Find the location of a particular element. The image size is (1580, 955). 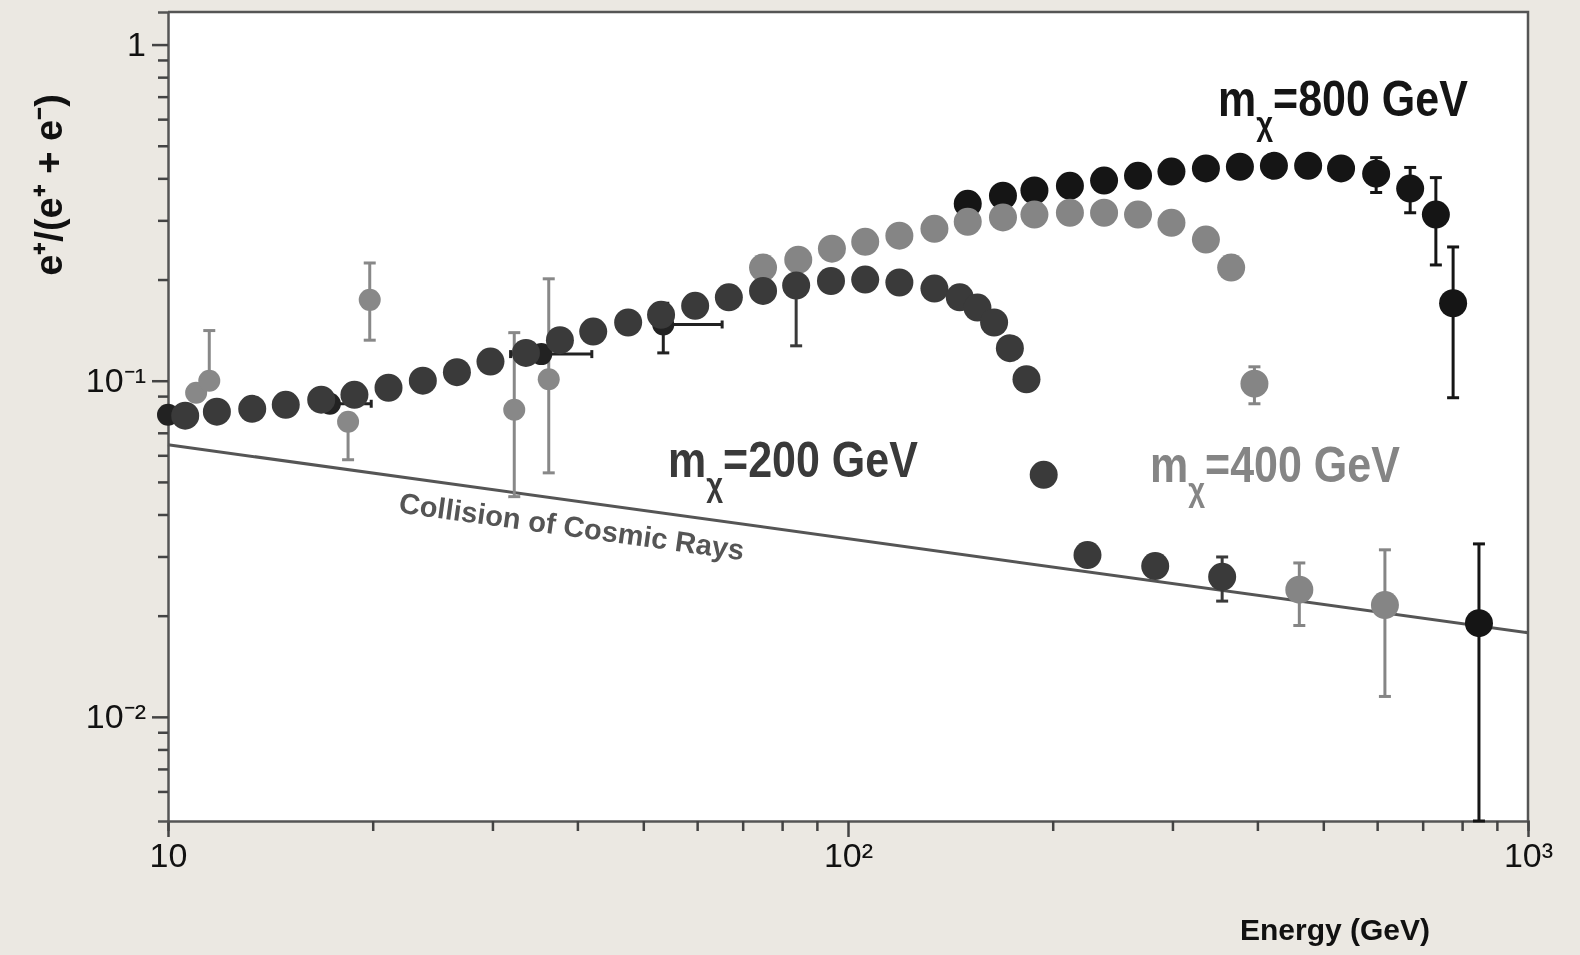

series-label: m$_{χ}$=800 GeV is located at coordinates (1343, 106).